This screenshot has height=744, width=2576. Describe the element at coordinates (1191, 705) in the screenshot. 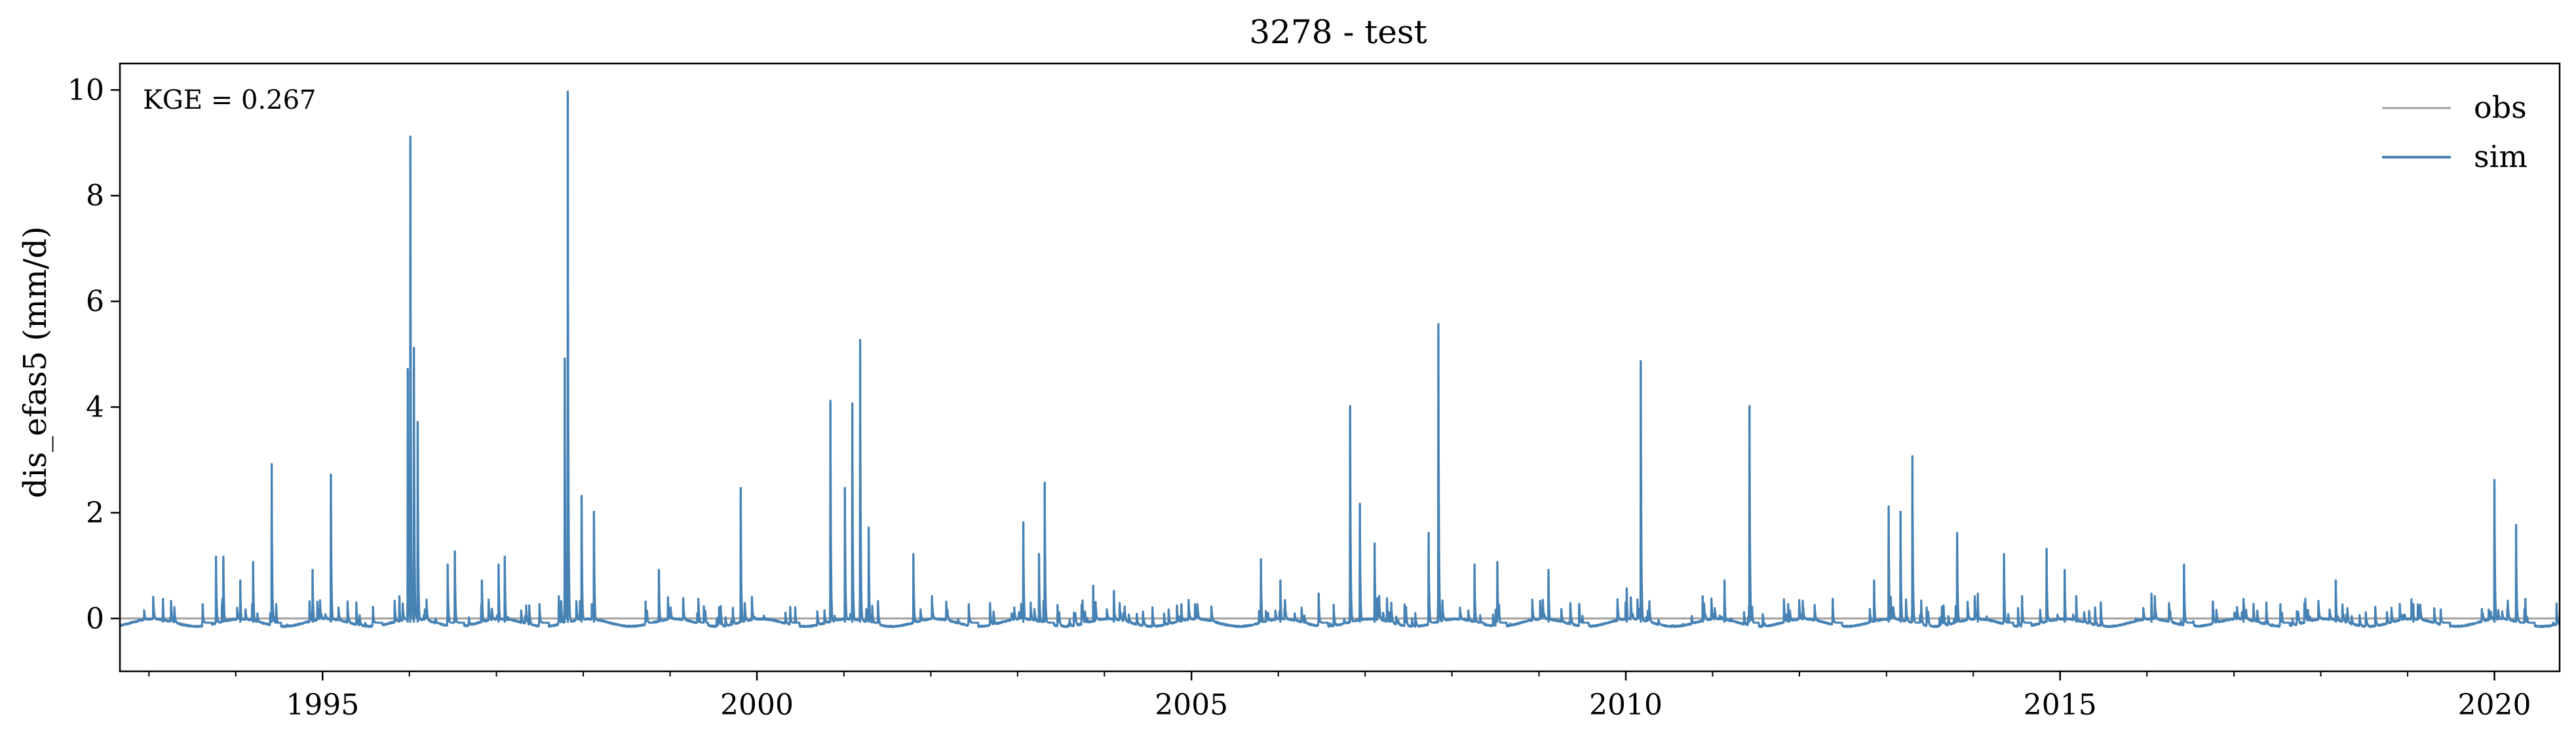

I see `x-tick-label-2: 2005` at that location.